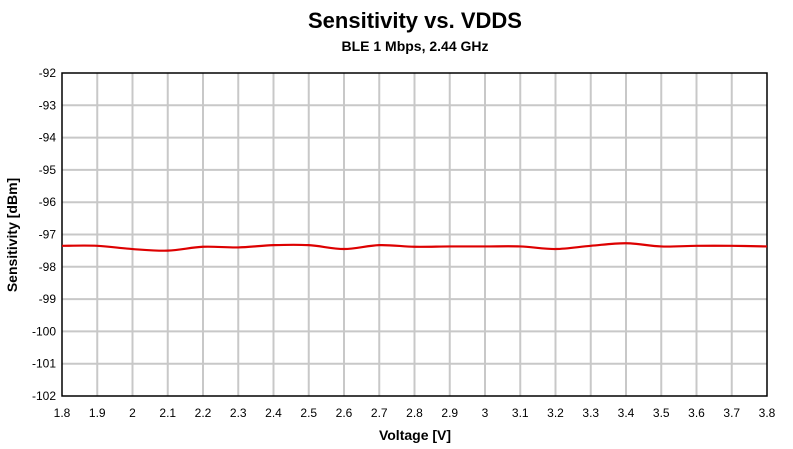  I want to click on y-tick-label: -98, so click(48, 267).